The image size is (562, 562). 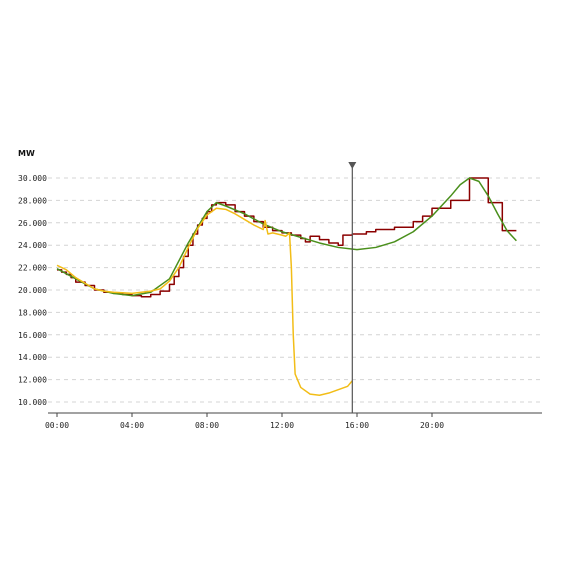 I want to click on x-tick-label: 08:00, so click(x=207, y=425).